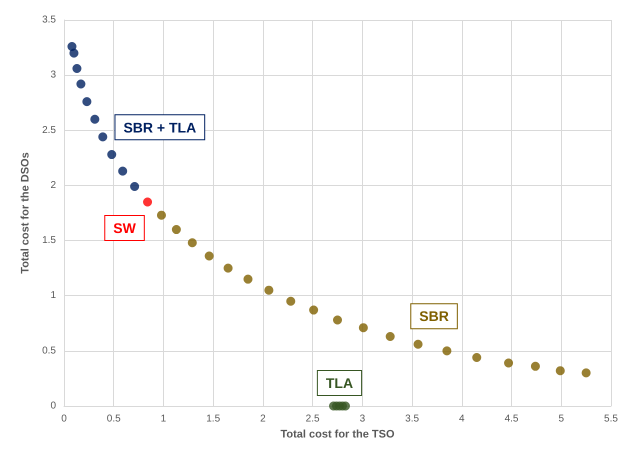  Describe the element at coordinates (159, 127) in the screenshot. I see `series-label: SBR + TLA` at that location.